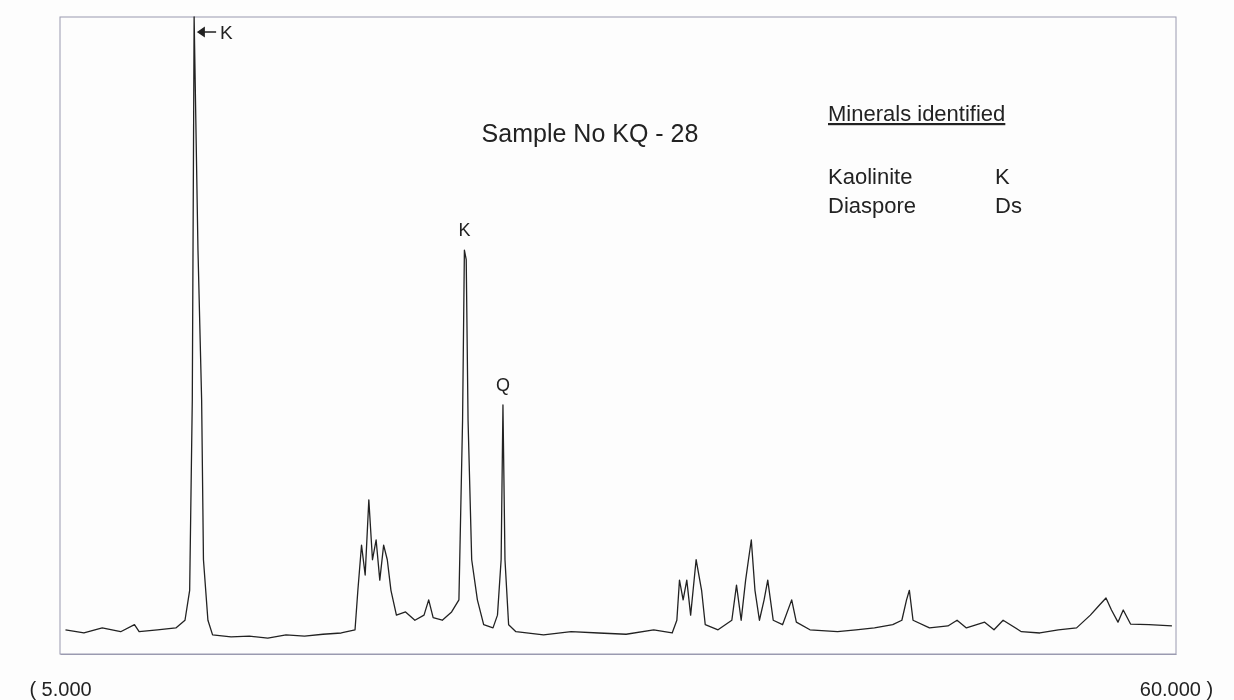  I want to click on annotation: Ds, so click(1008, 205).